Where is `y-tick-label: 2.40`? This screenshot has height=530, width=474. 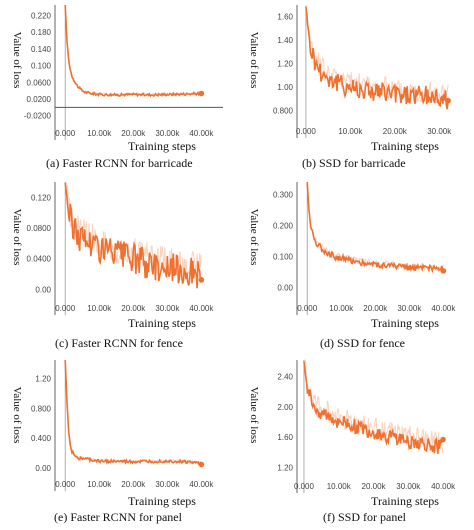 y-tick-label: 2.40 is located at coordinates (285, 377).